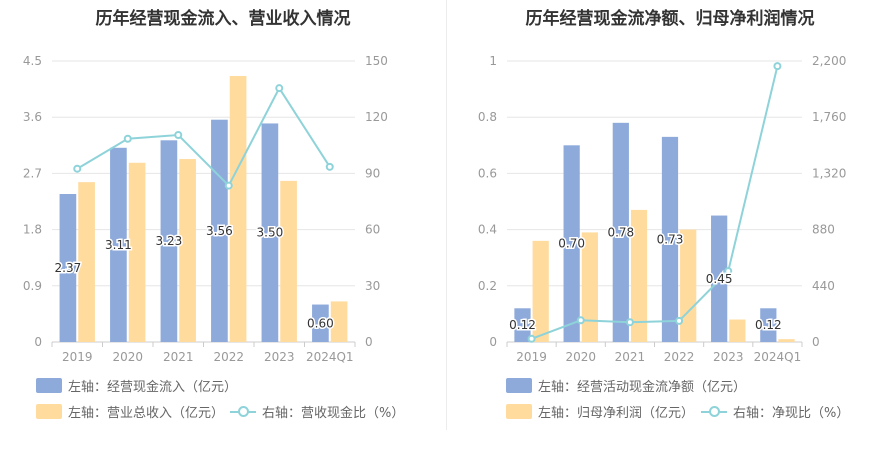  What do you see at coordinates (372, 286) in the screenshot?
I see `right-axis-tick-label: 30` at bounding box center [372, 286].